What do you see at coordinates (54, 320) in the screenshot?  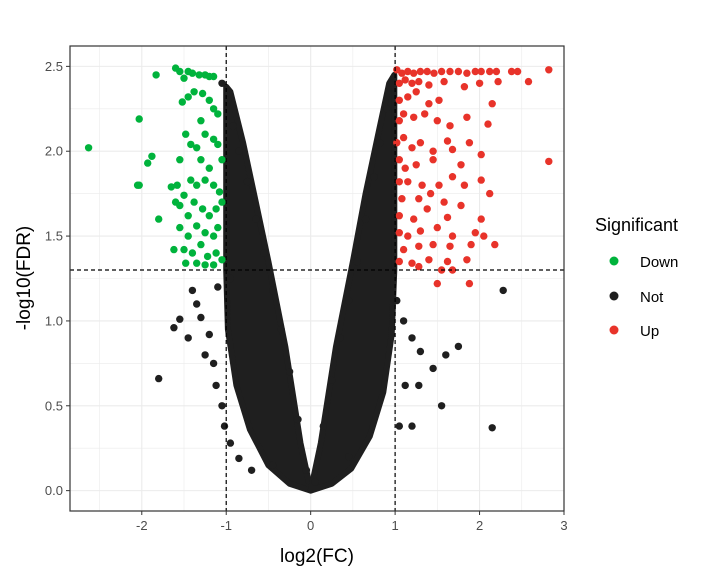 I see `y-tick-label: 1.0` at bounding box center [54, 320].